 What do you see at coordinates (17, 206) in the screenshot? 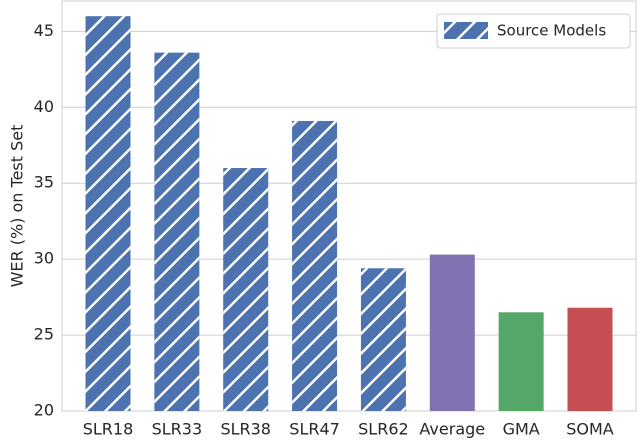
I see `y-axis-label: WER (%) on Test Set` at bounding box center [17, 206].